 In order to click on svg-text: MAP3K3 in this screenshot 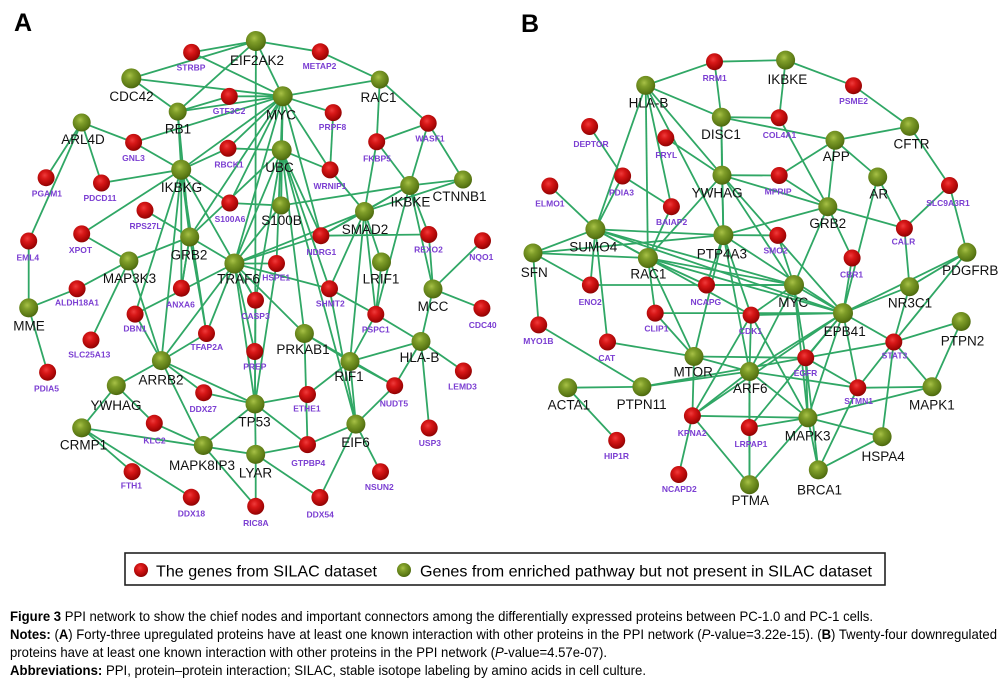, I will do `click(129, 278)`.